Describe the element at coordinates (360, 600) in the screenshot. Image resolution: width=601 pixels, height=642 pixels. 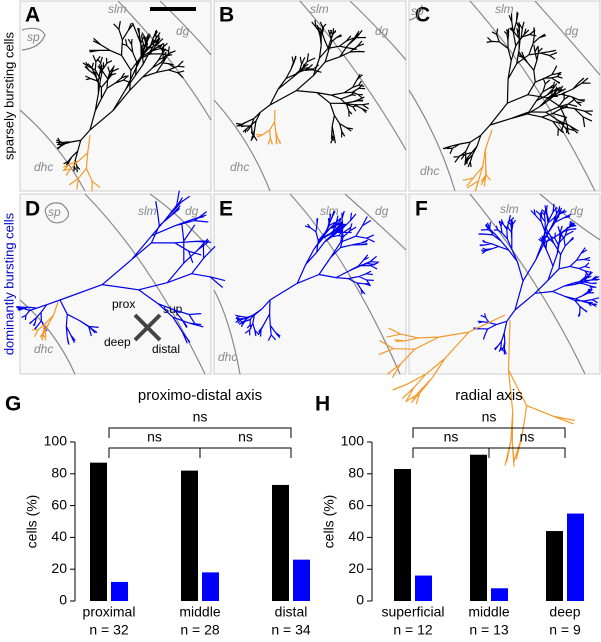
I see `y-tick-label: 0` at that location.